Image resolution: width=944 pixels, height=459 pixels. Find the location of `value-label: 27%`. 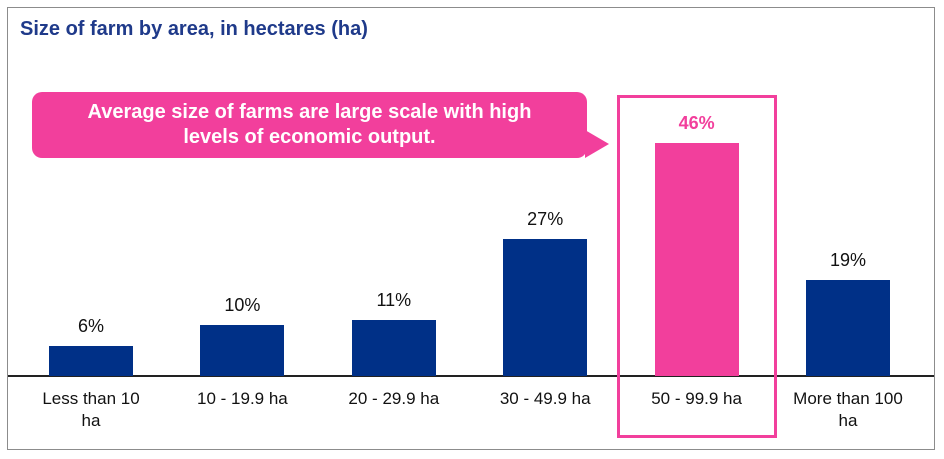

value-label: 27% is located at coordinates (545, 219).